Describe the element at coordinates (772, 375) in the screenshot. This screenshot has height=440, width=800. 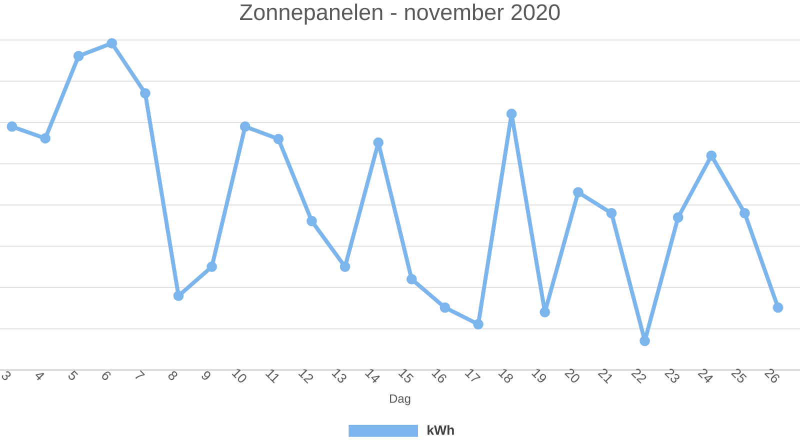
I see `x-tick-label: 26` at that location.